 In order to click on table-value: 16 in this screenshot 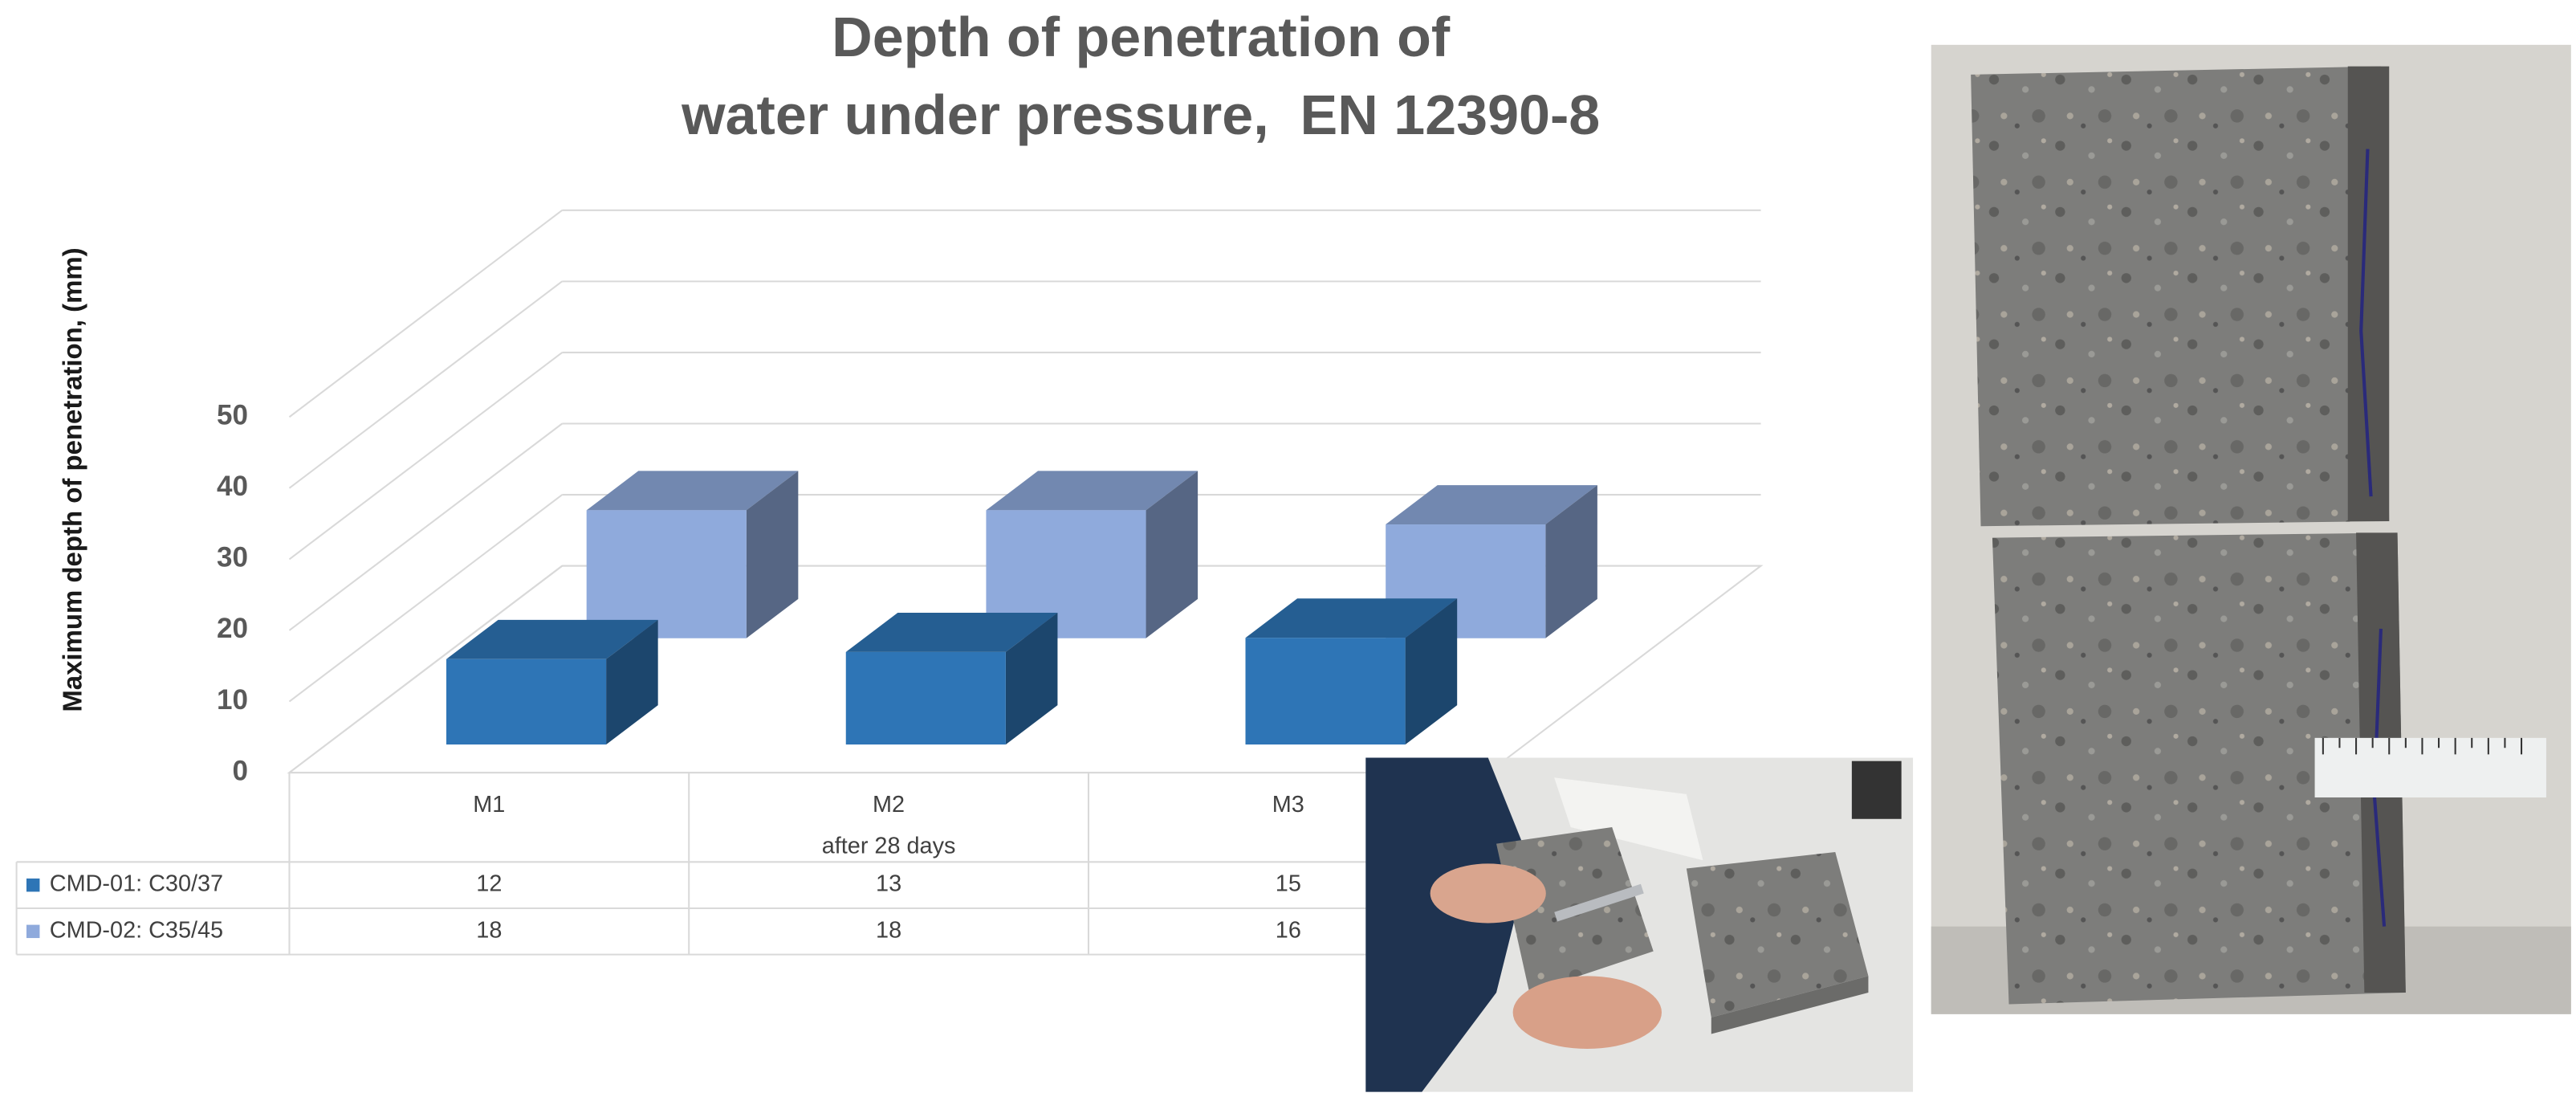, I will do `click(1288, 930)`.